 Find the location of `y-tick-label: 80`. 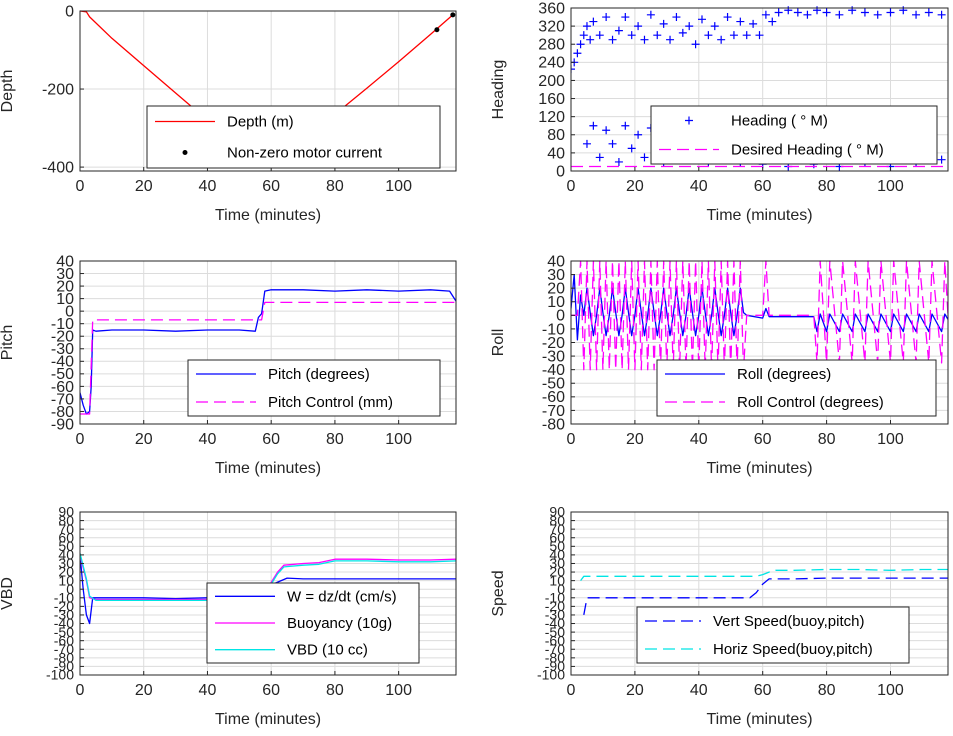

y-tick-label: 80 is located at coordinates (557, 520).